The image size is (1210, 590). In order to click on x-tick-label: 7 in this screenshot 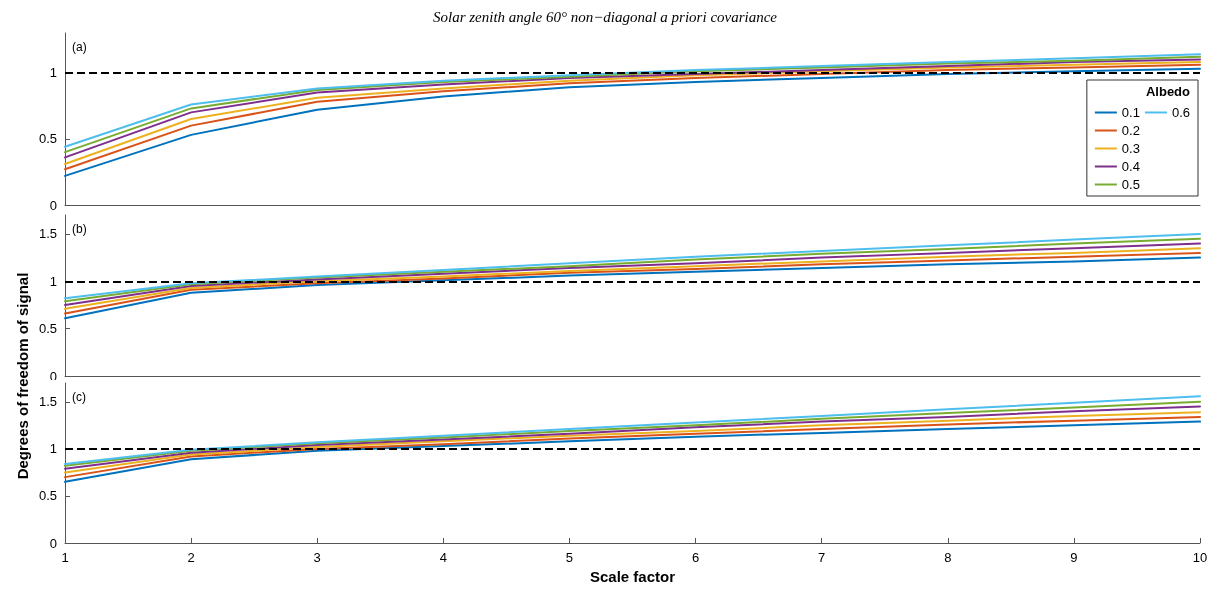, I will do `click(822, 557)`.